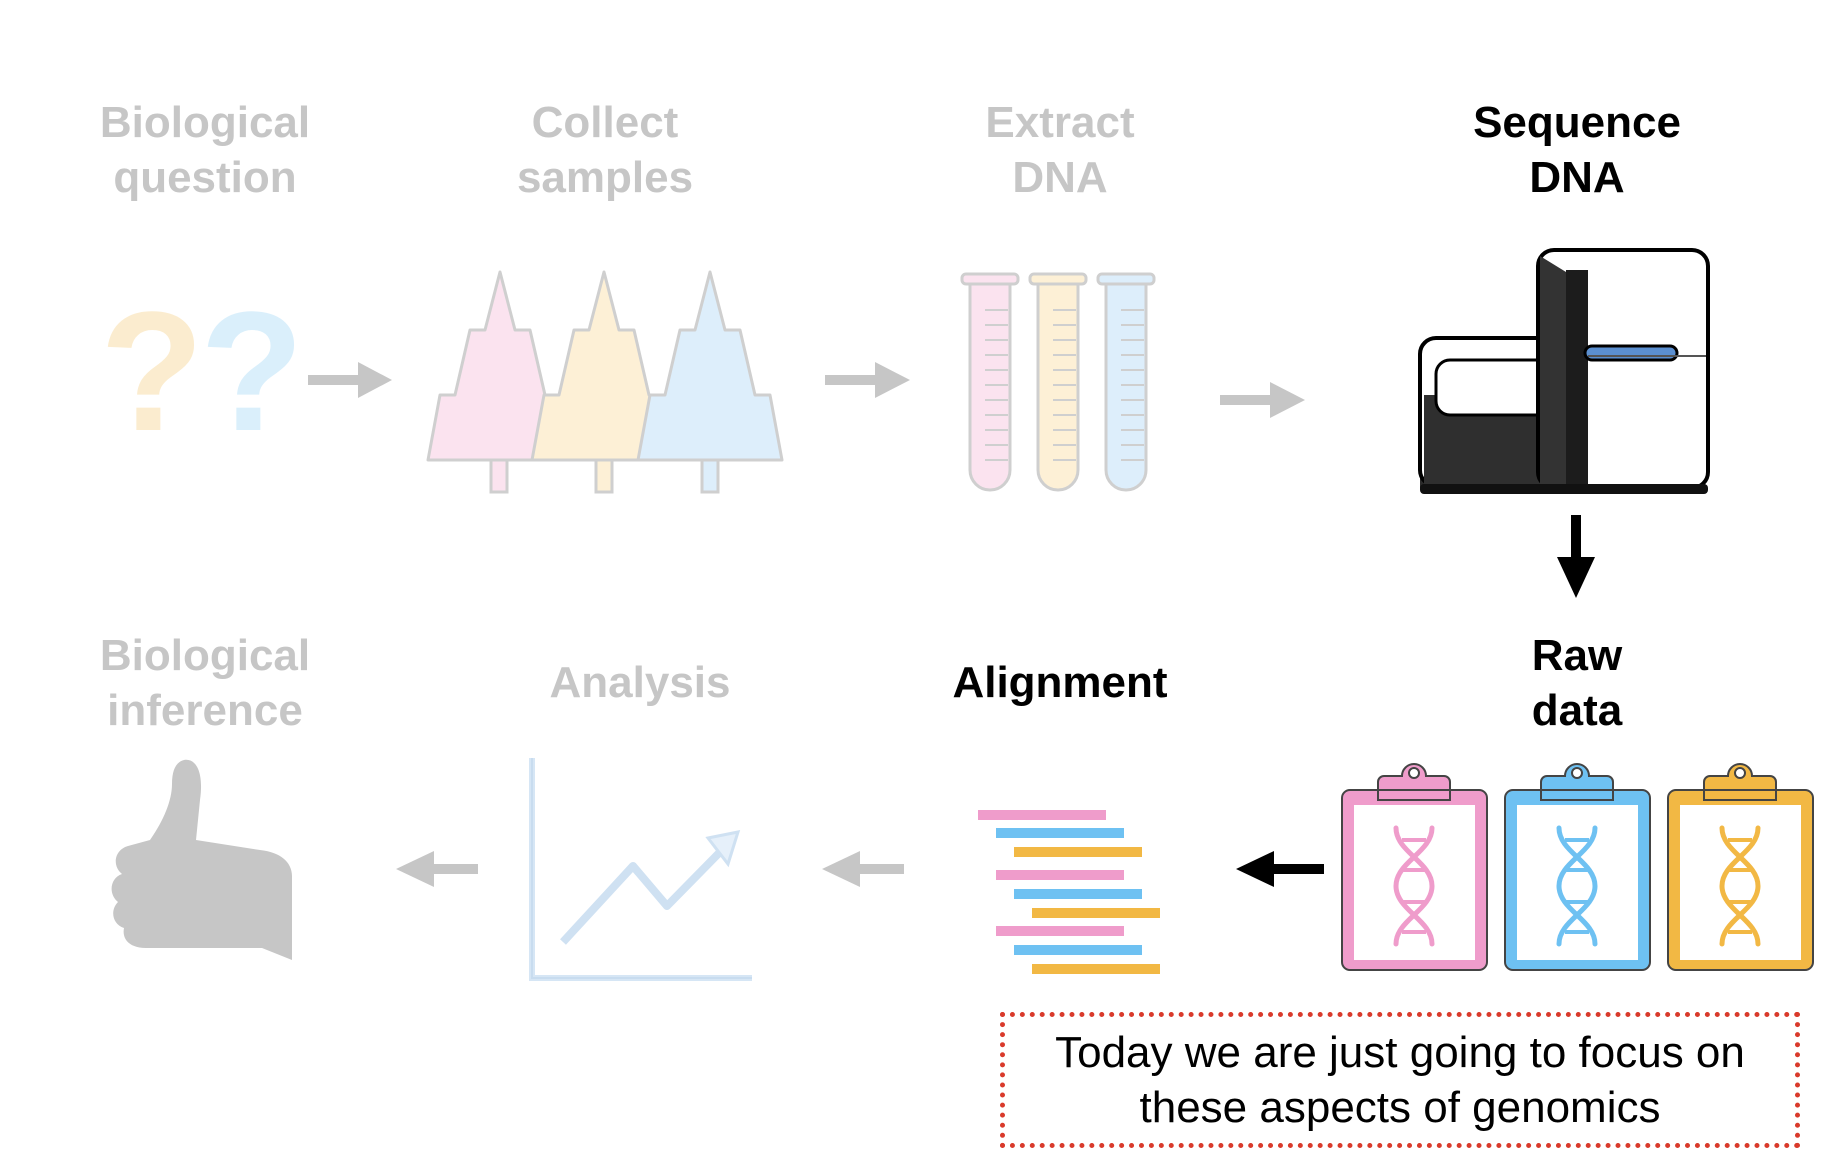 This screenshot has height=1154, width=1828. What do you see at coordinates (205, 177) in the screenshot?
I see `step-label-line: question` at bounding box center [205, 177].